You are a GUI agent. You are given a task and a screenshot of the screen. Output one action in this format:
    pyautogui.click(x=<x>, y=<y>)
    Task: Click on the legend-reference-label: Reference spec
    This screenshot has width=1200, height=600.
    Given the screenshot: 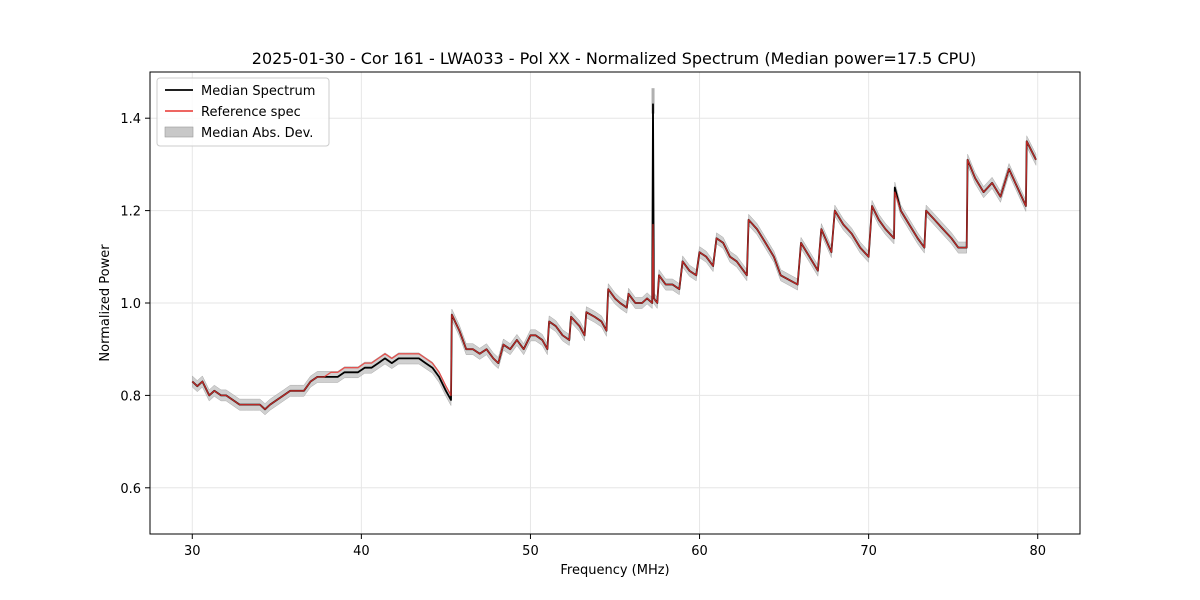 What is the action you would take?
    pyautogui.click(x=251, y=112)
    